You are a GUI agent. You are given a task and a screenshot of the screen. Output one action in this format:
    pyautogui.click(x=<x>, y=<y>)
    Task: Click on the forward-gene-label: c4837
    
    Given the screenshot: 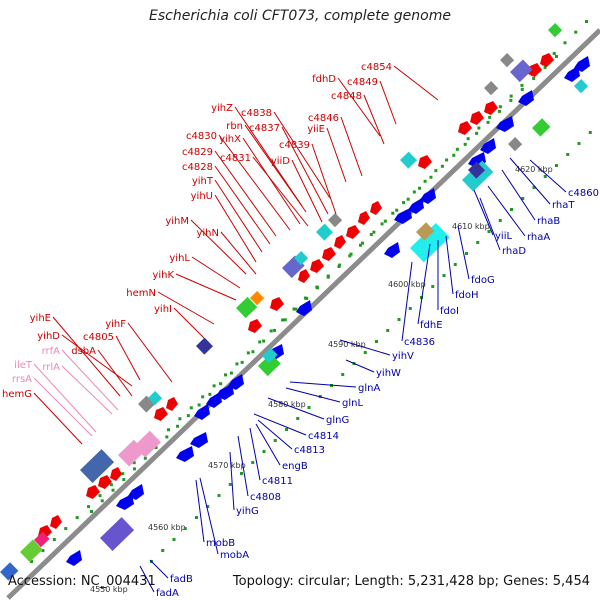 What is the action you would take?
    pyautogui.click(x=264, y=128)
    